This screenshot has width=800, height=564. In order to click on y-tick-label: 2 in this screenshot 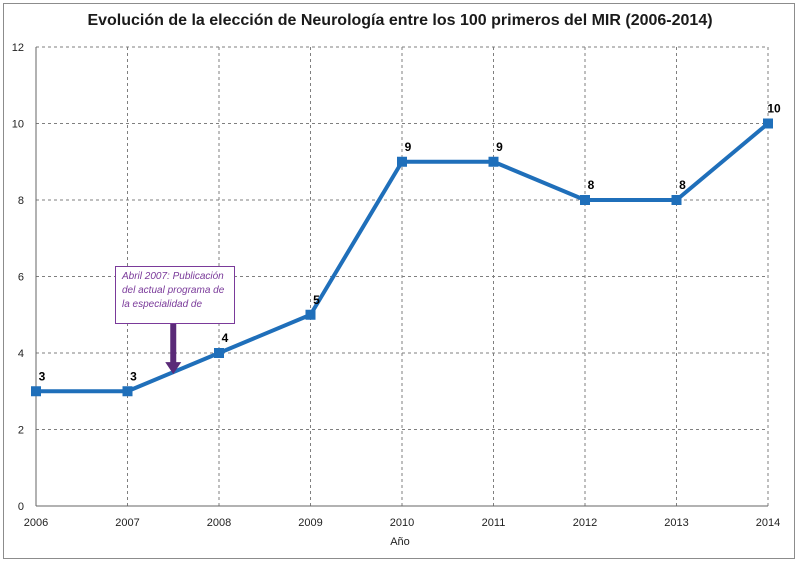, I will do `click(21, 431)`.